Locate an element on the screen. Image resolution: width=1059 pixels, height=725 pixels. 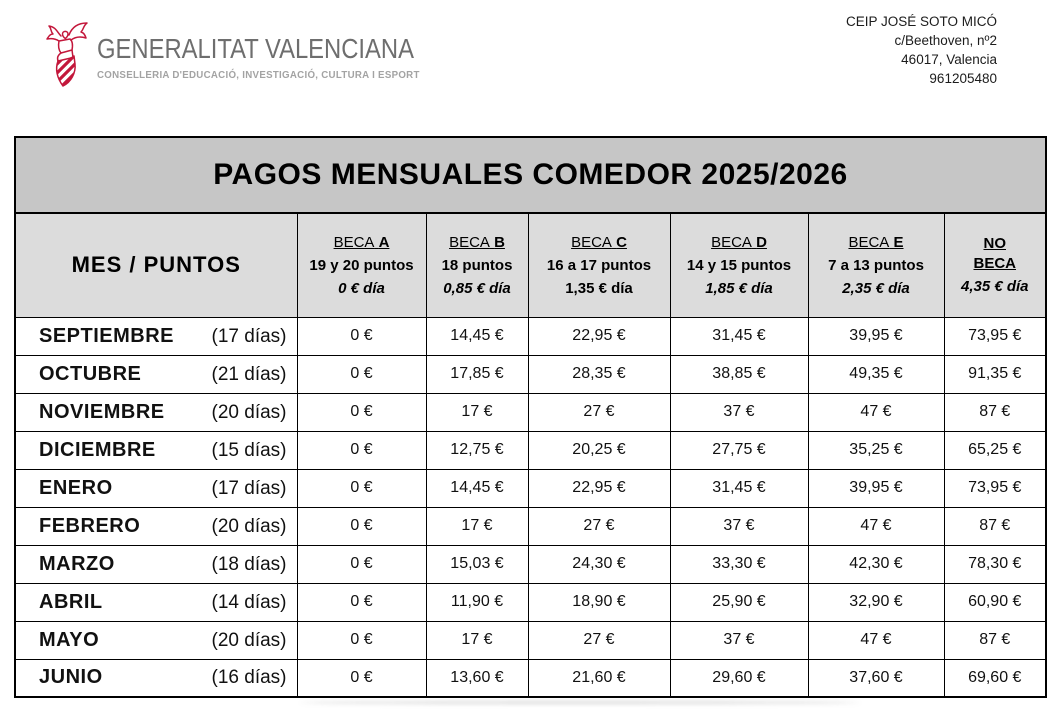
payment-value-cell: 13,60 € is located at coordinates (477, 678).